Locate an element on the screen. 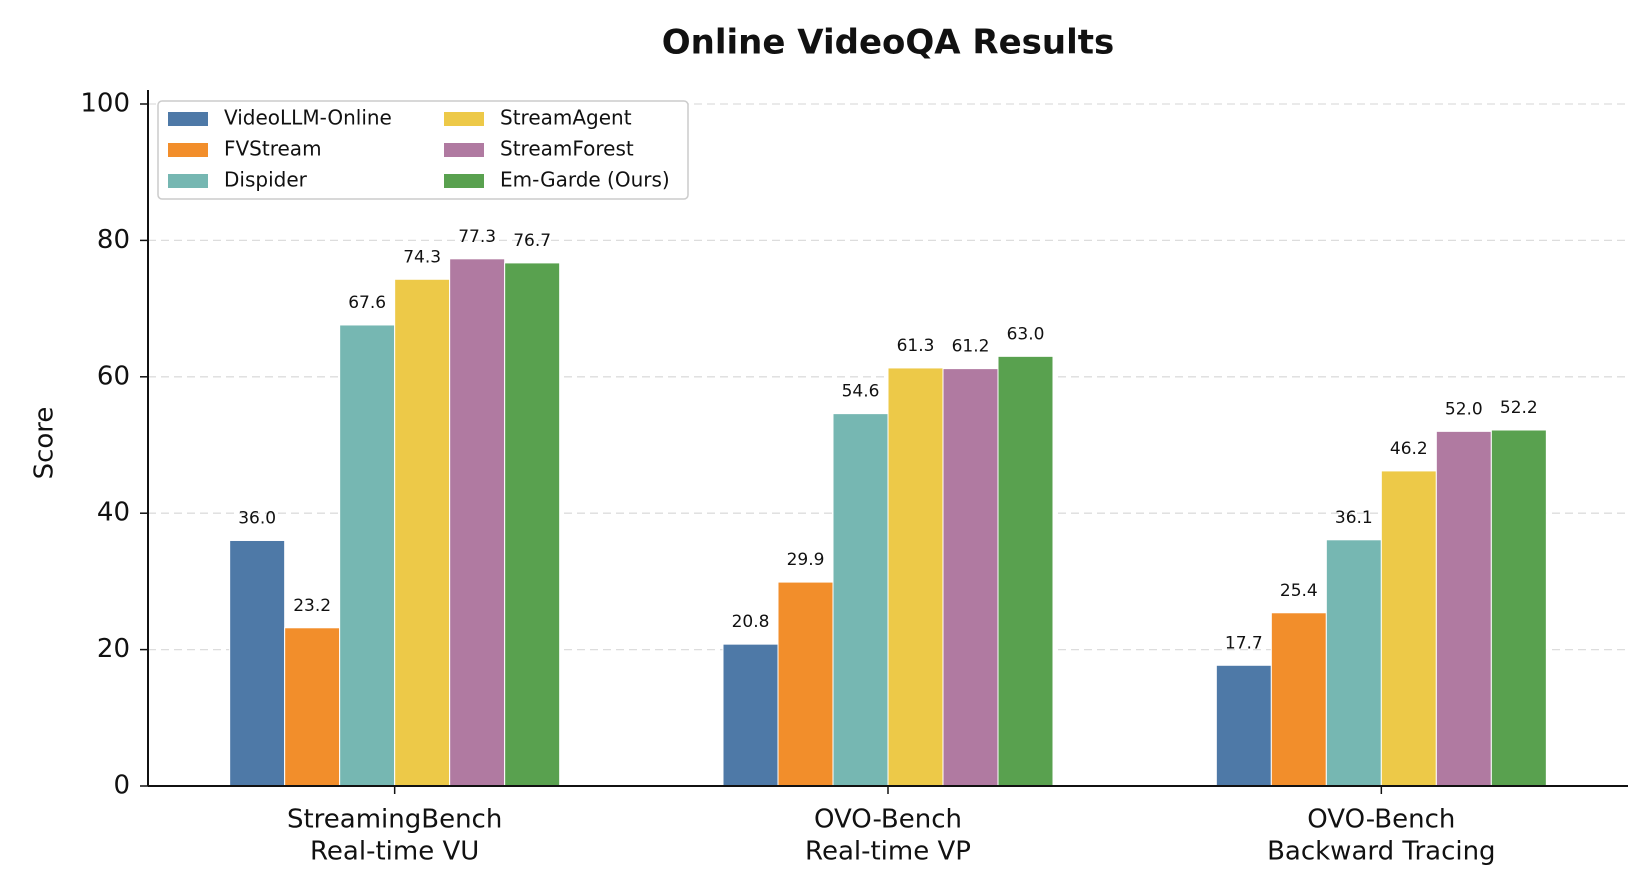  legend-label: StreamAgent is located at coordinates (566, 118).